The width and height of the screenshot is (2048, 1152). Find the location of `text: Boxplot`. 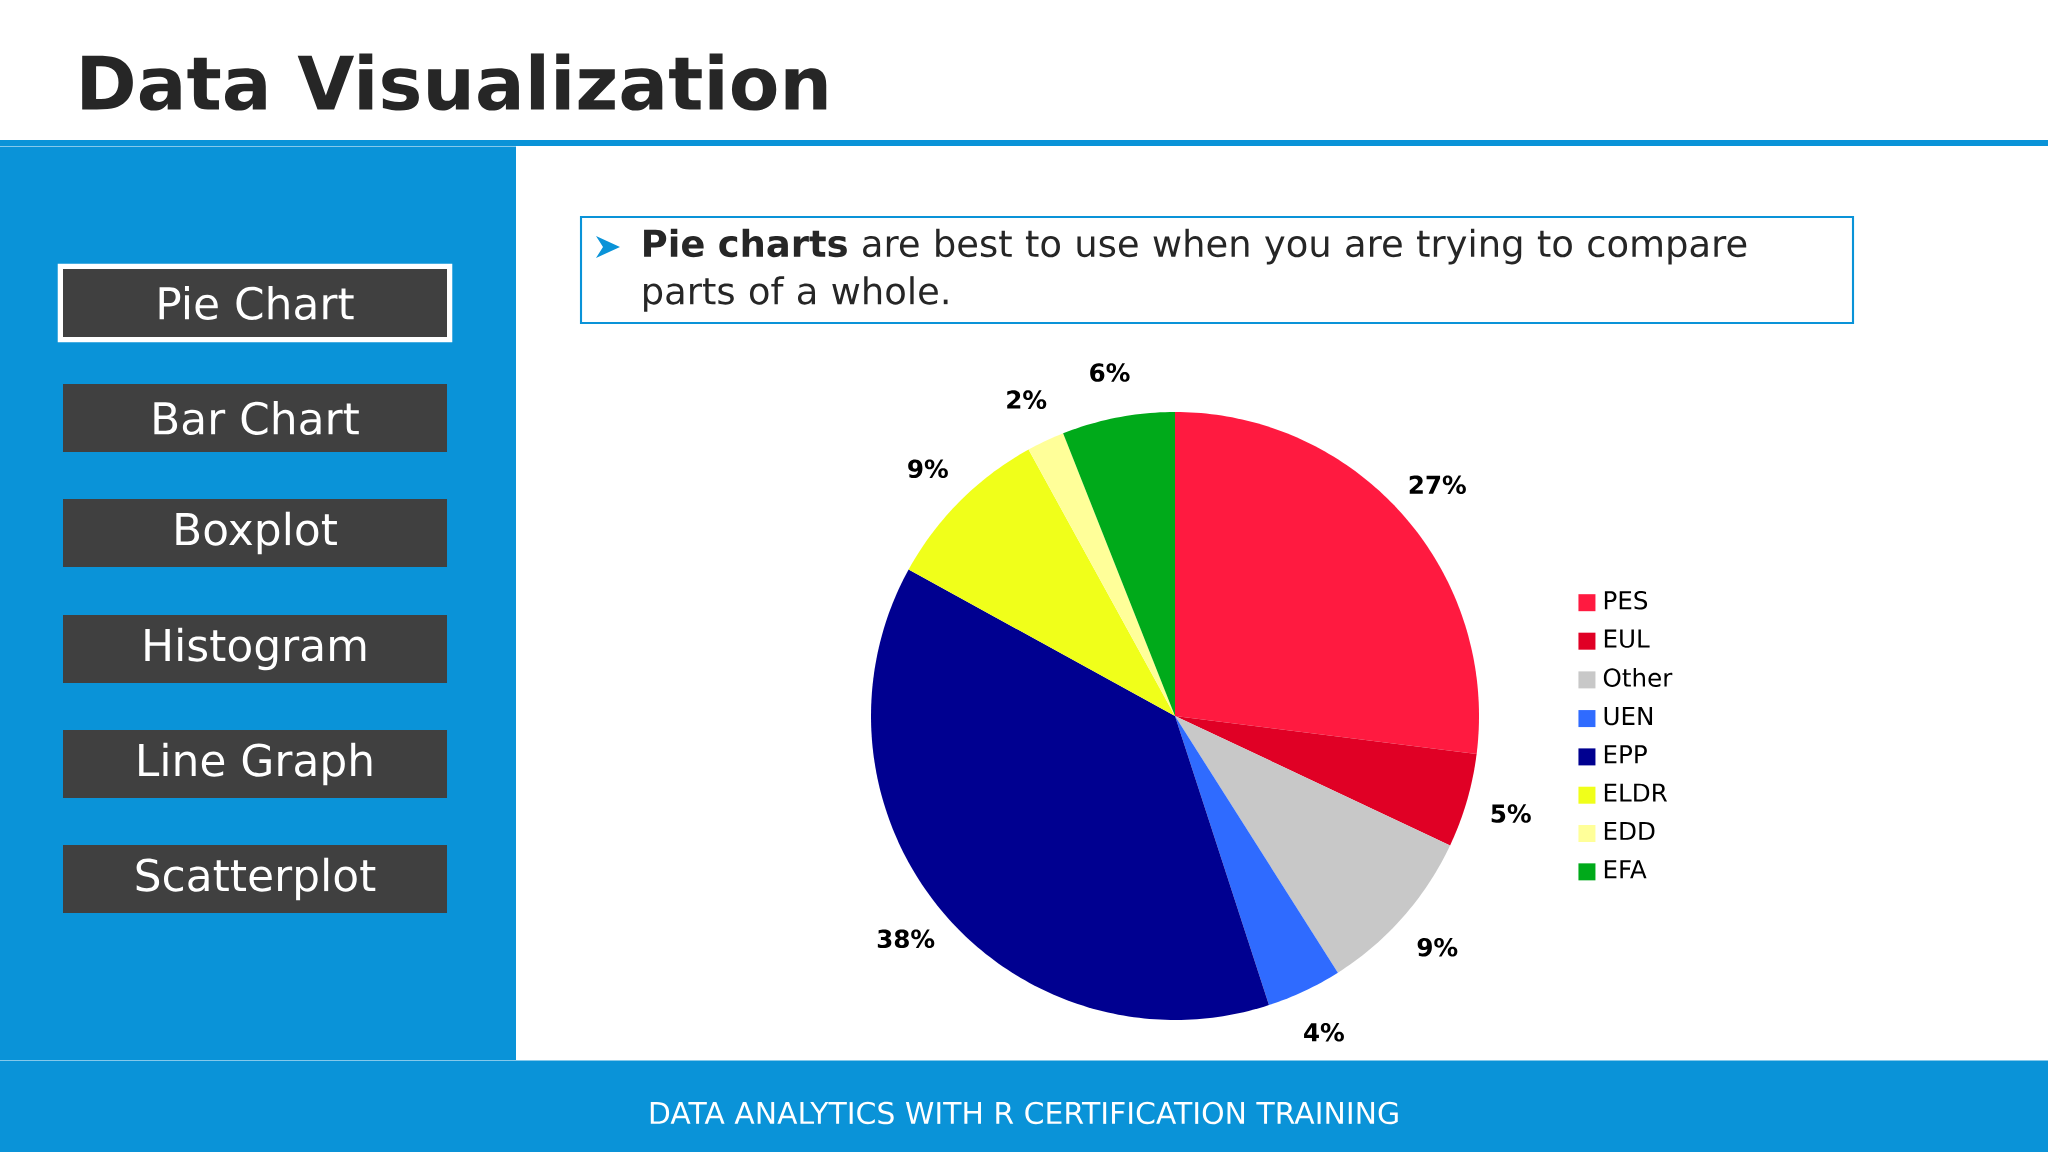

text: Boxplot is located at coordinates (256, 533).